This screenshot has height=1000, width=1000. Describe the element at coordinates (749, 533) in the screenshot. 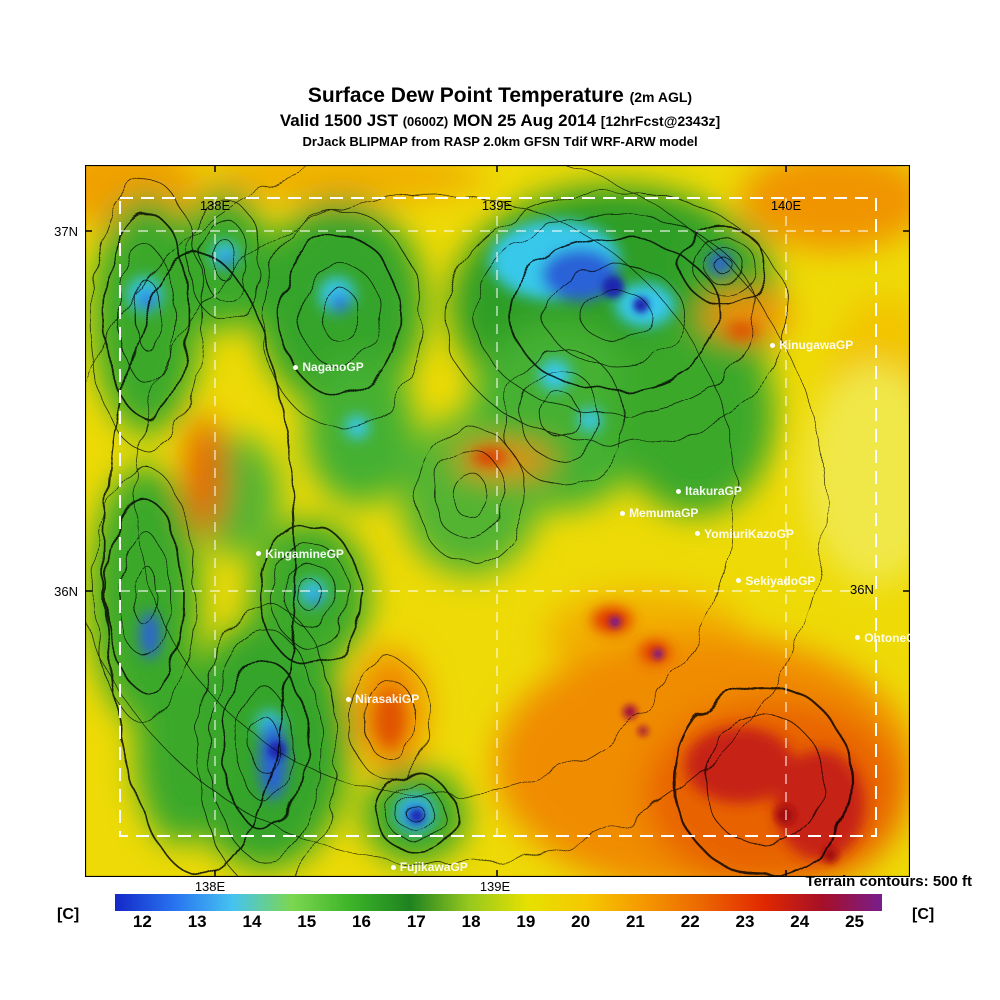

I see `station-label: YomiuriKazoGP` at that location.